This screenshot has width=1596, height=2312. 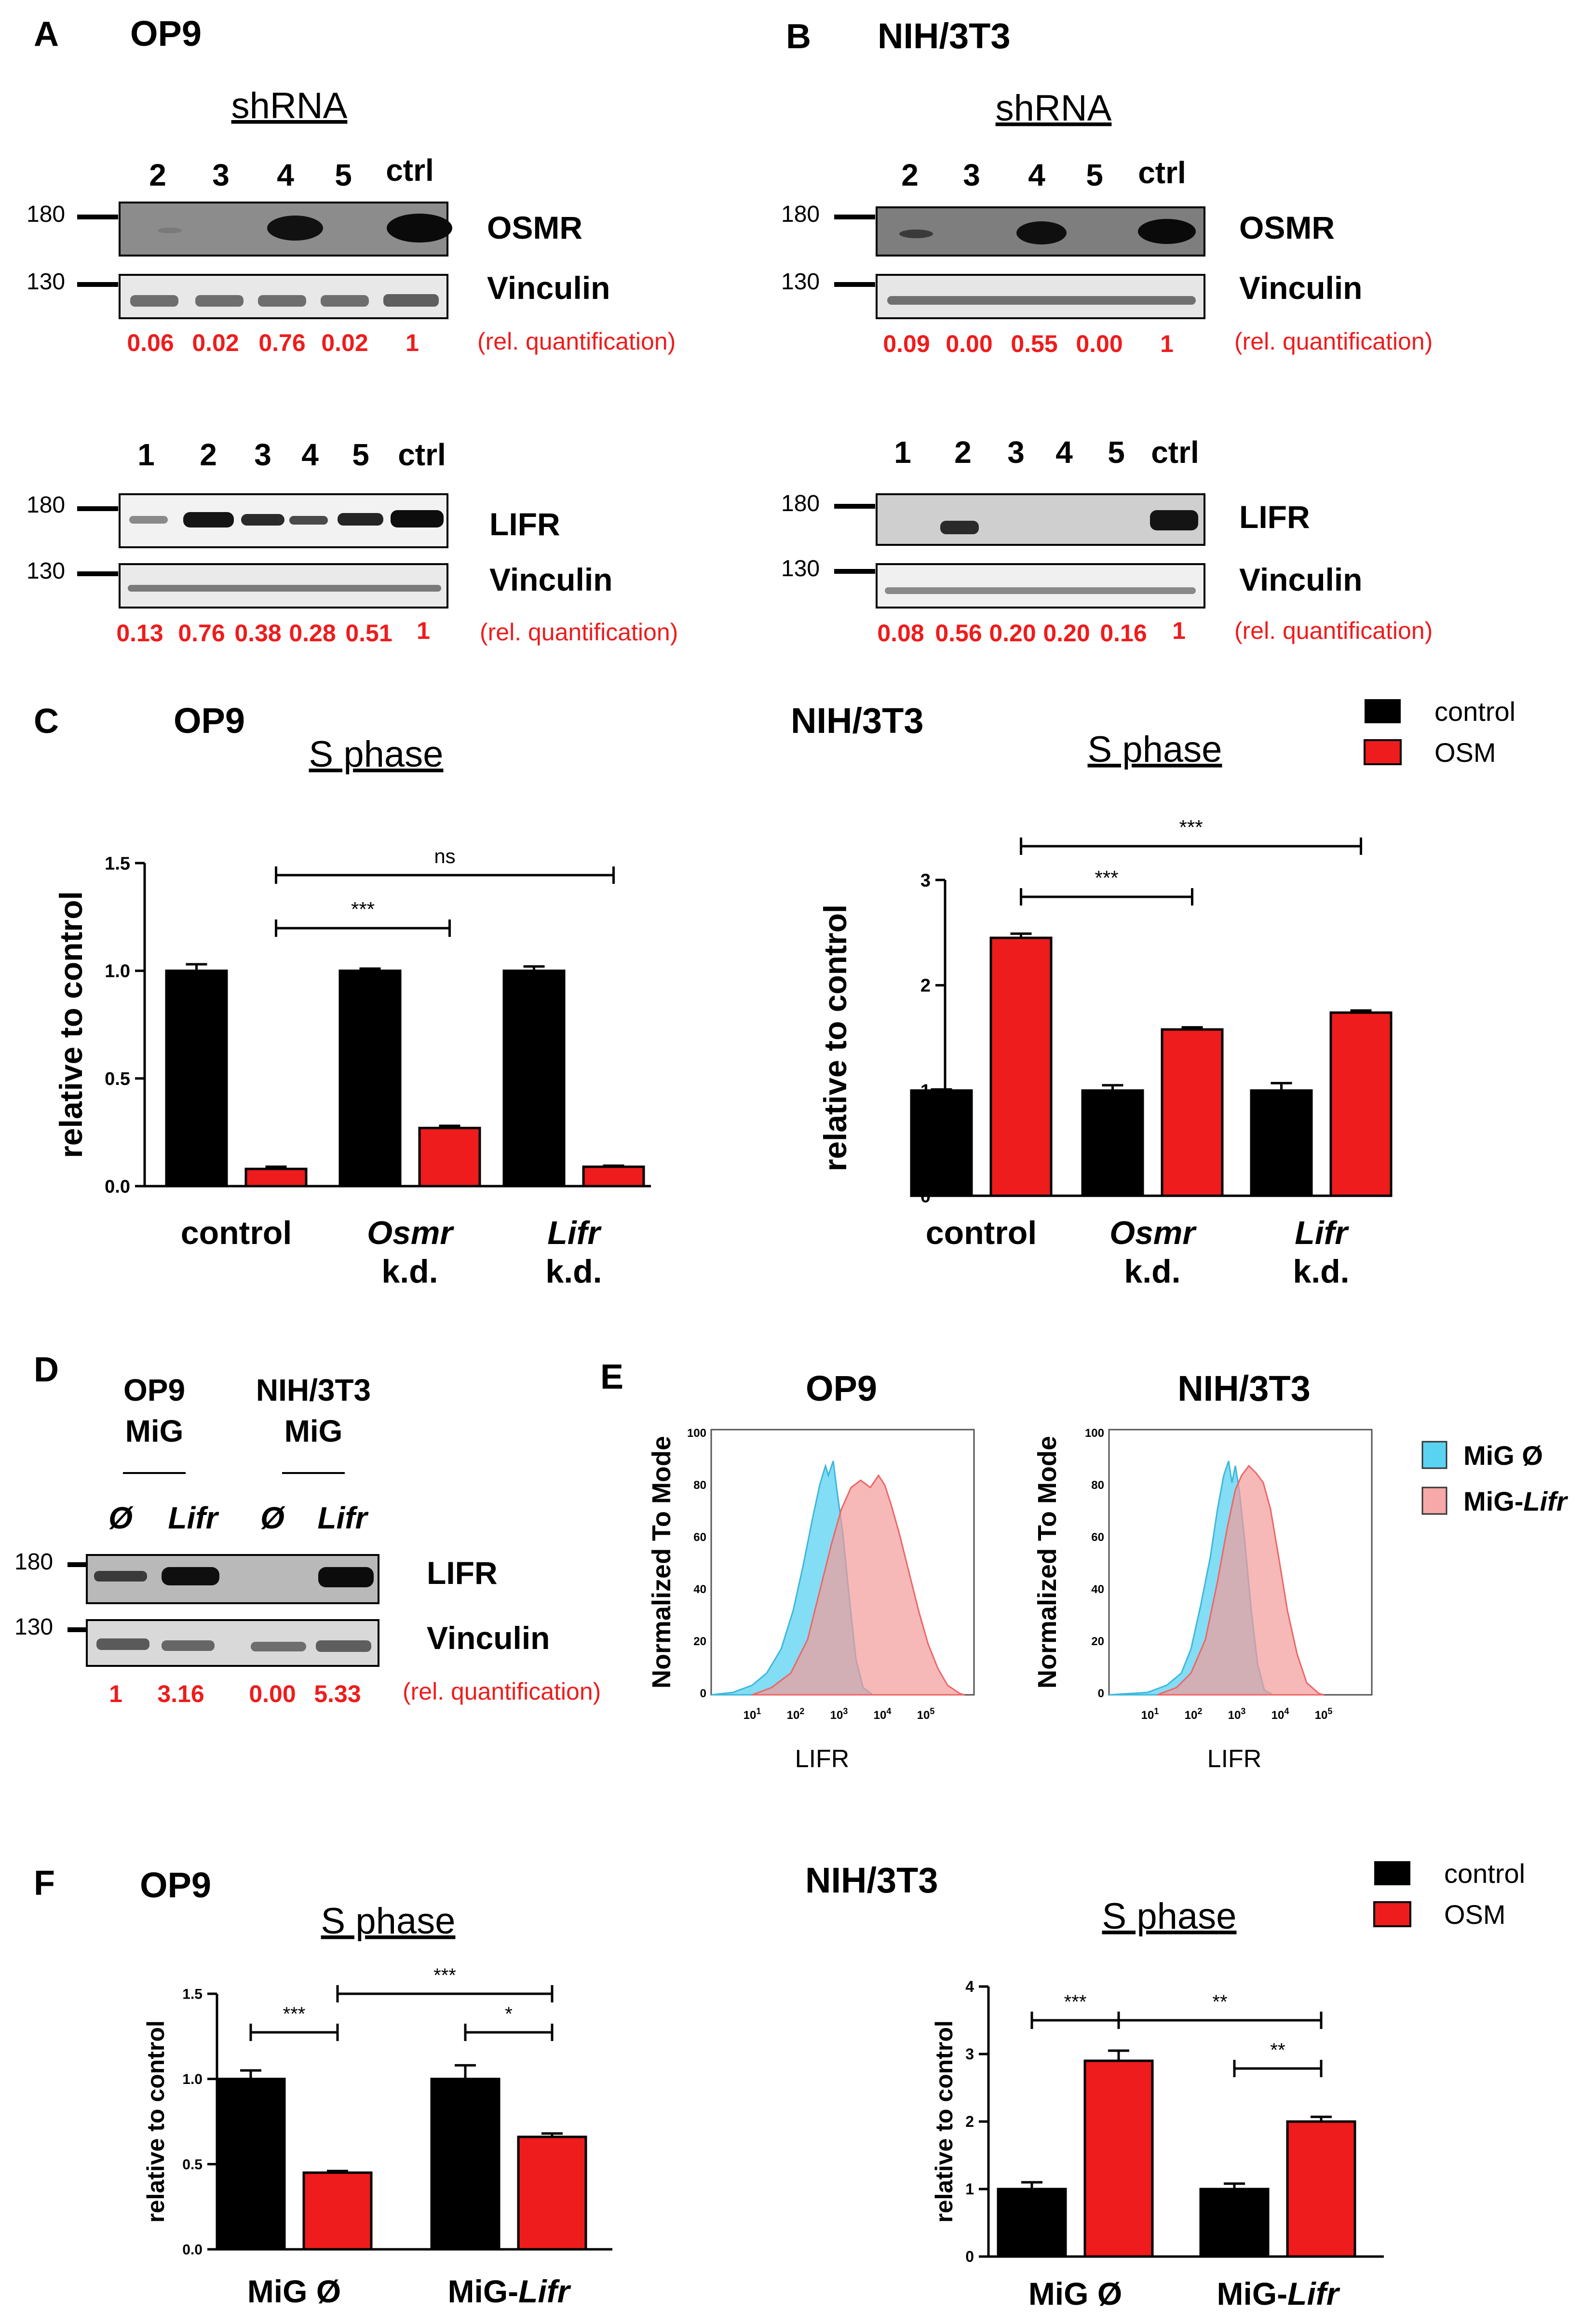 I want to click on panel-a-shrna-label: shRNA, so click(x=289, y=106).